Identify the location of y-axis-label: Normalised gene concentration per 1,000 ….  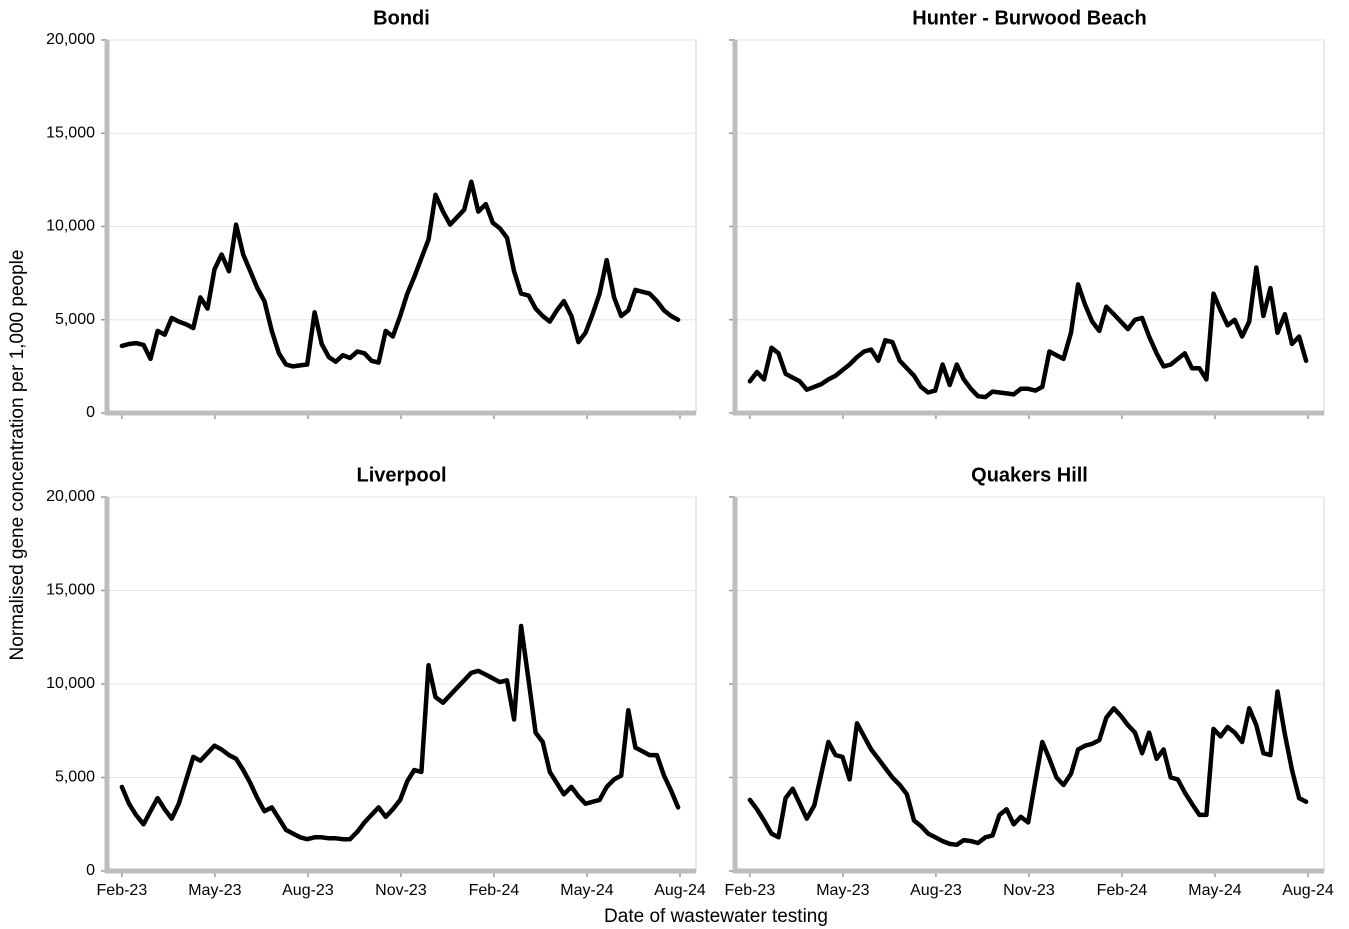
(17, 455).